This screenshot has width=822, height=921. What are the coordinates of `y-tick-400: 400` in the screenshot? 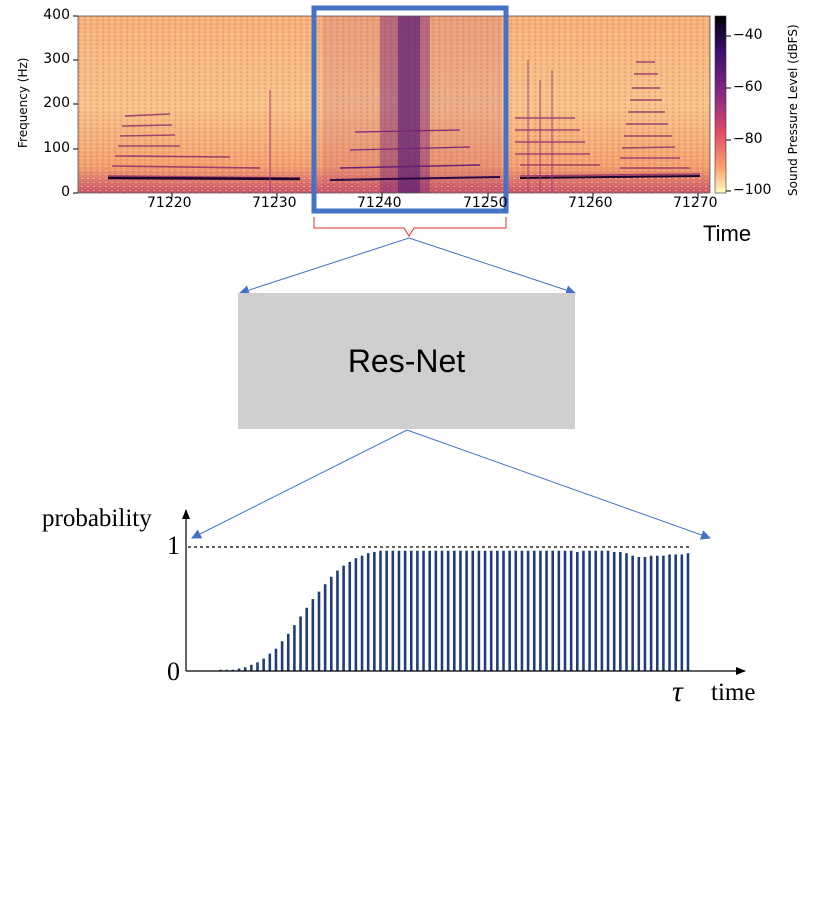 It's located at (56, 15).